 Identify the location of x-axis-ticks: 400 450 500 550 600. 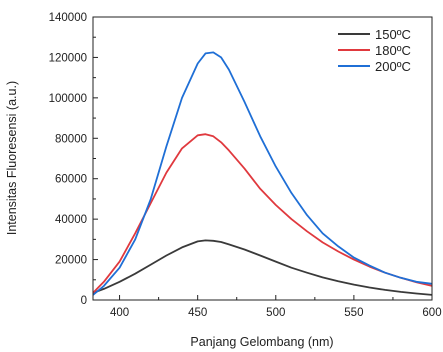
(276, 307).